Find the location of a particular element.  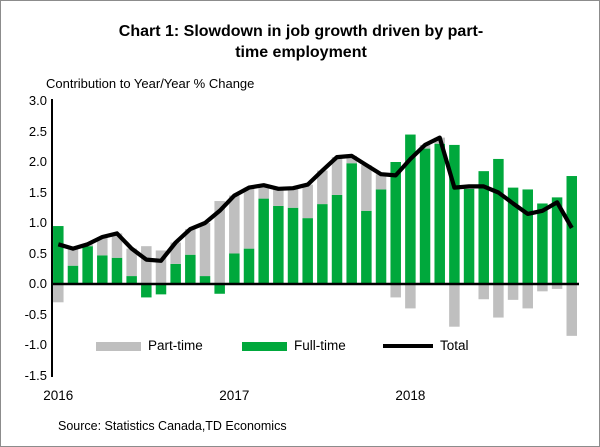

legend-part-time-label: Part-time is located at coordinates (175, 345).